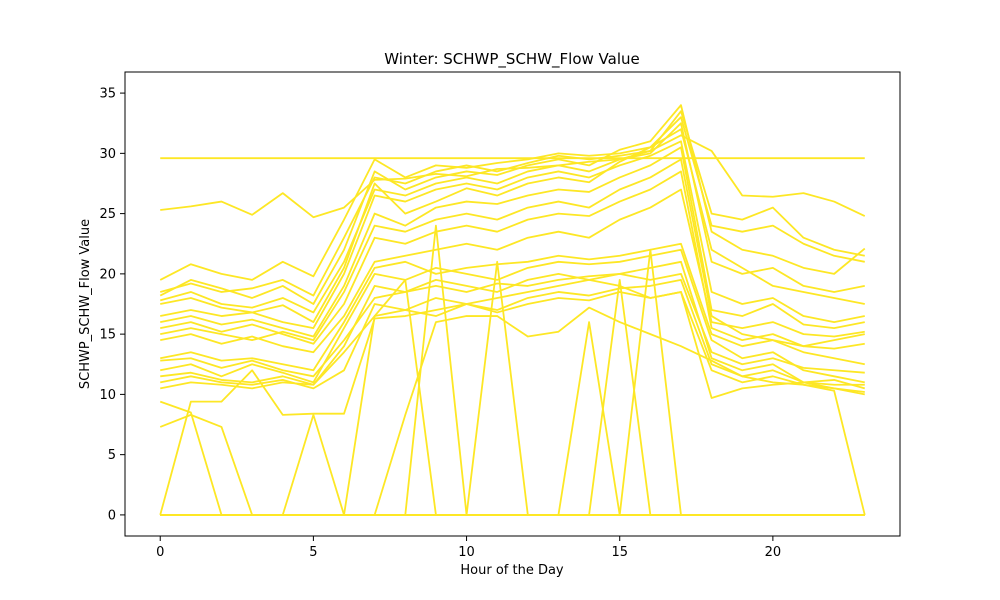  Describe the element at coordinates (112, 305) in the screenshot. I see `y-axis: 0 5 10 15 20 25 30 35` at that location.